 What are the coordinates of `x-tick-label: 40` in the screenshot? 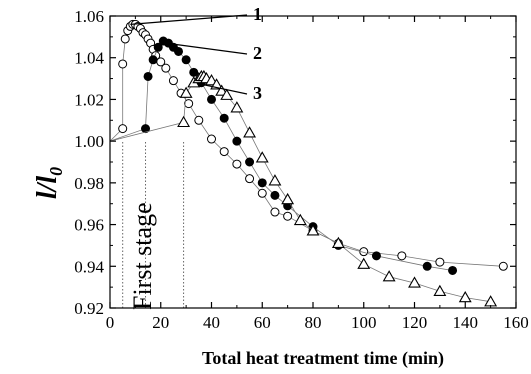 It's located at (211, 322).